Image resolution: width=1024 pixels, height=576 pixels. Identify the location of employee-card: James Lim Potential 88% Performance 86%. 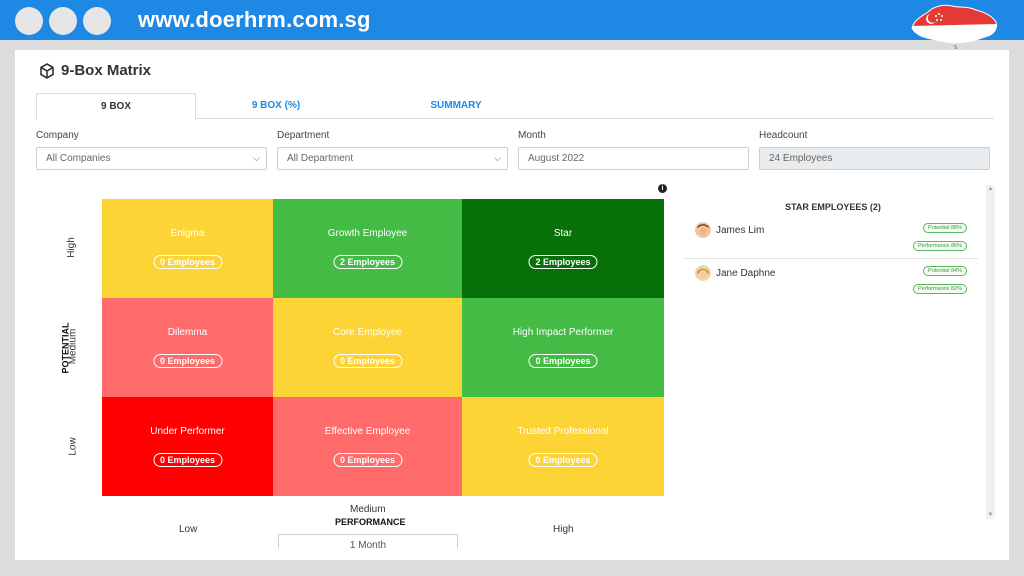
(833, 240).